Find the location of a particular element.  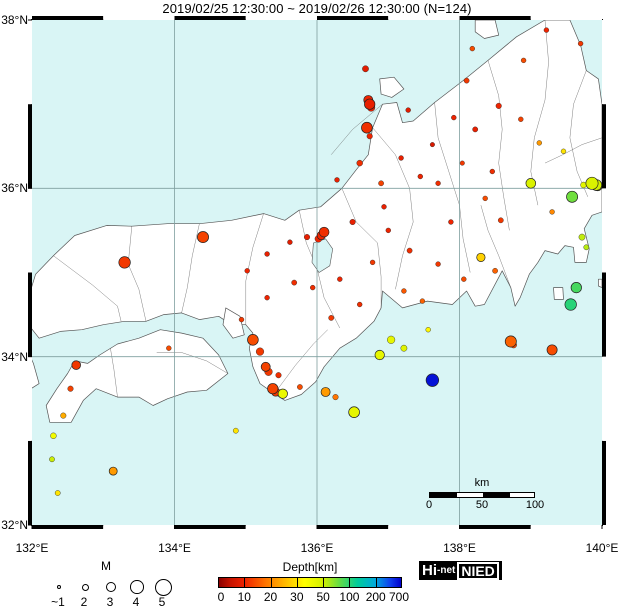

lon-tick-label-1: 134°E is located at coordinates (174, 548).